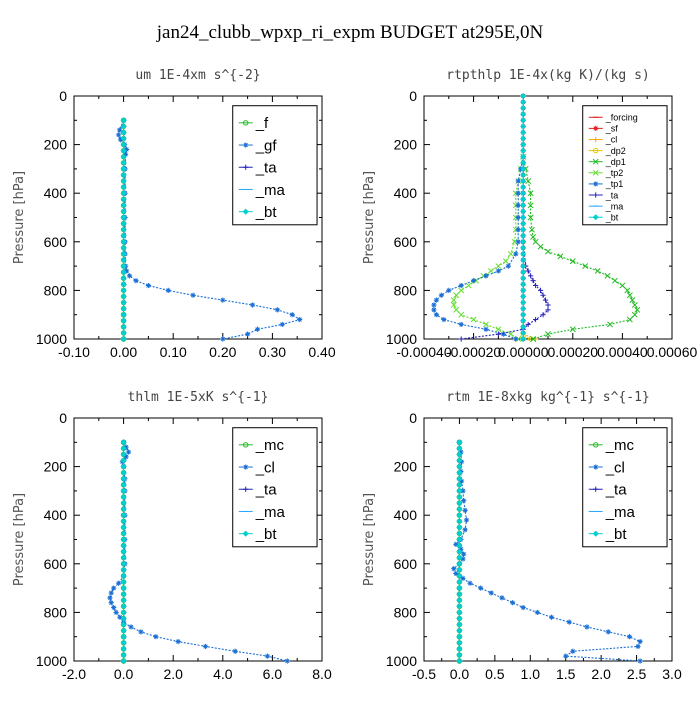 This screenshot has height=702, width=700. I want to click on x-tick-label: -0.10, so click(74, 352).